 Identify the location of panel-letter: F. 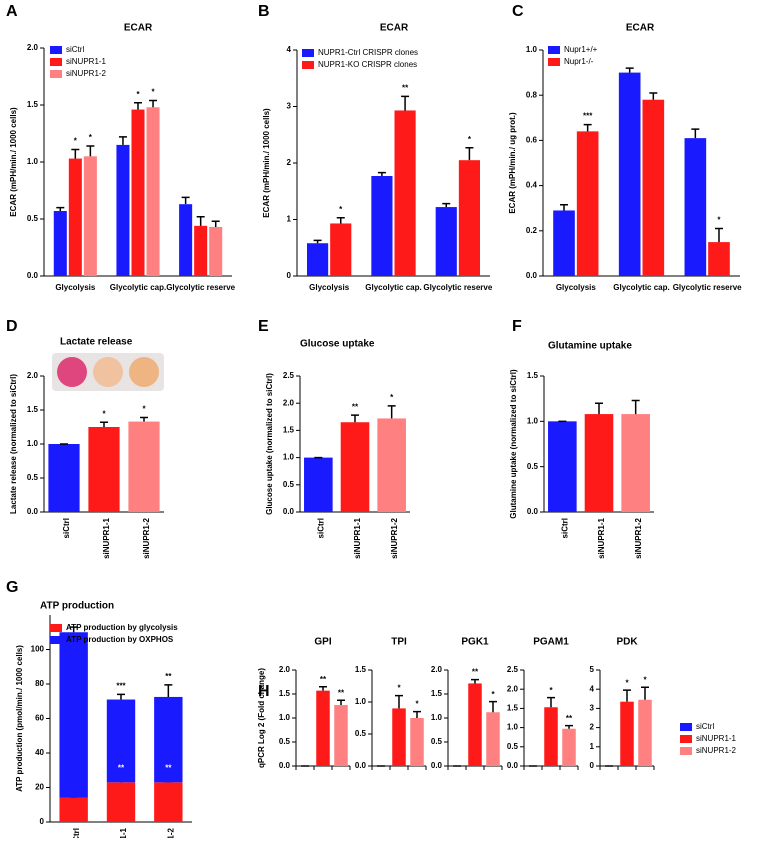
(517, 326).